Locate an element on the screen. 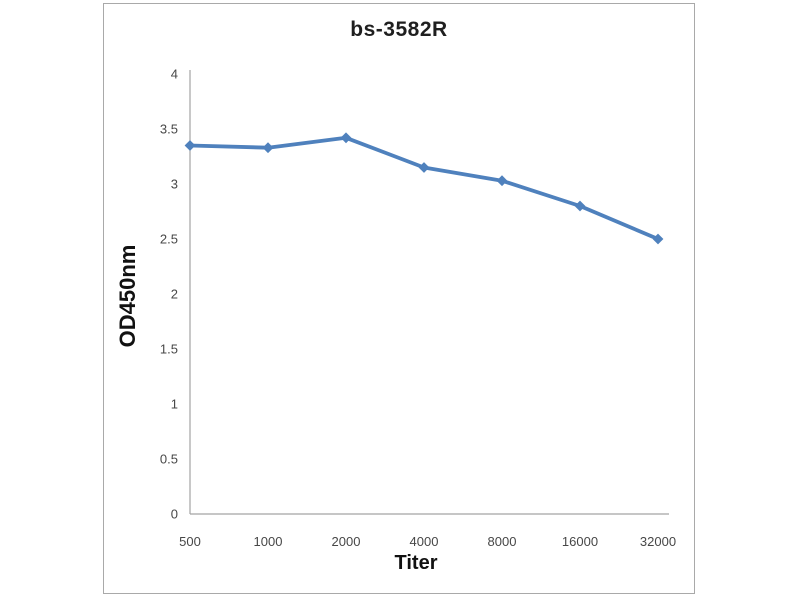 The image size is (800, 600). x-tick-label: 4000 is located at coordinates (424, 541).